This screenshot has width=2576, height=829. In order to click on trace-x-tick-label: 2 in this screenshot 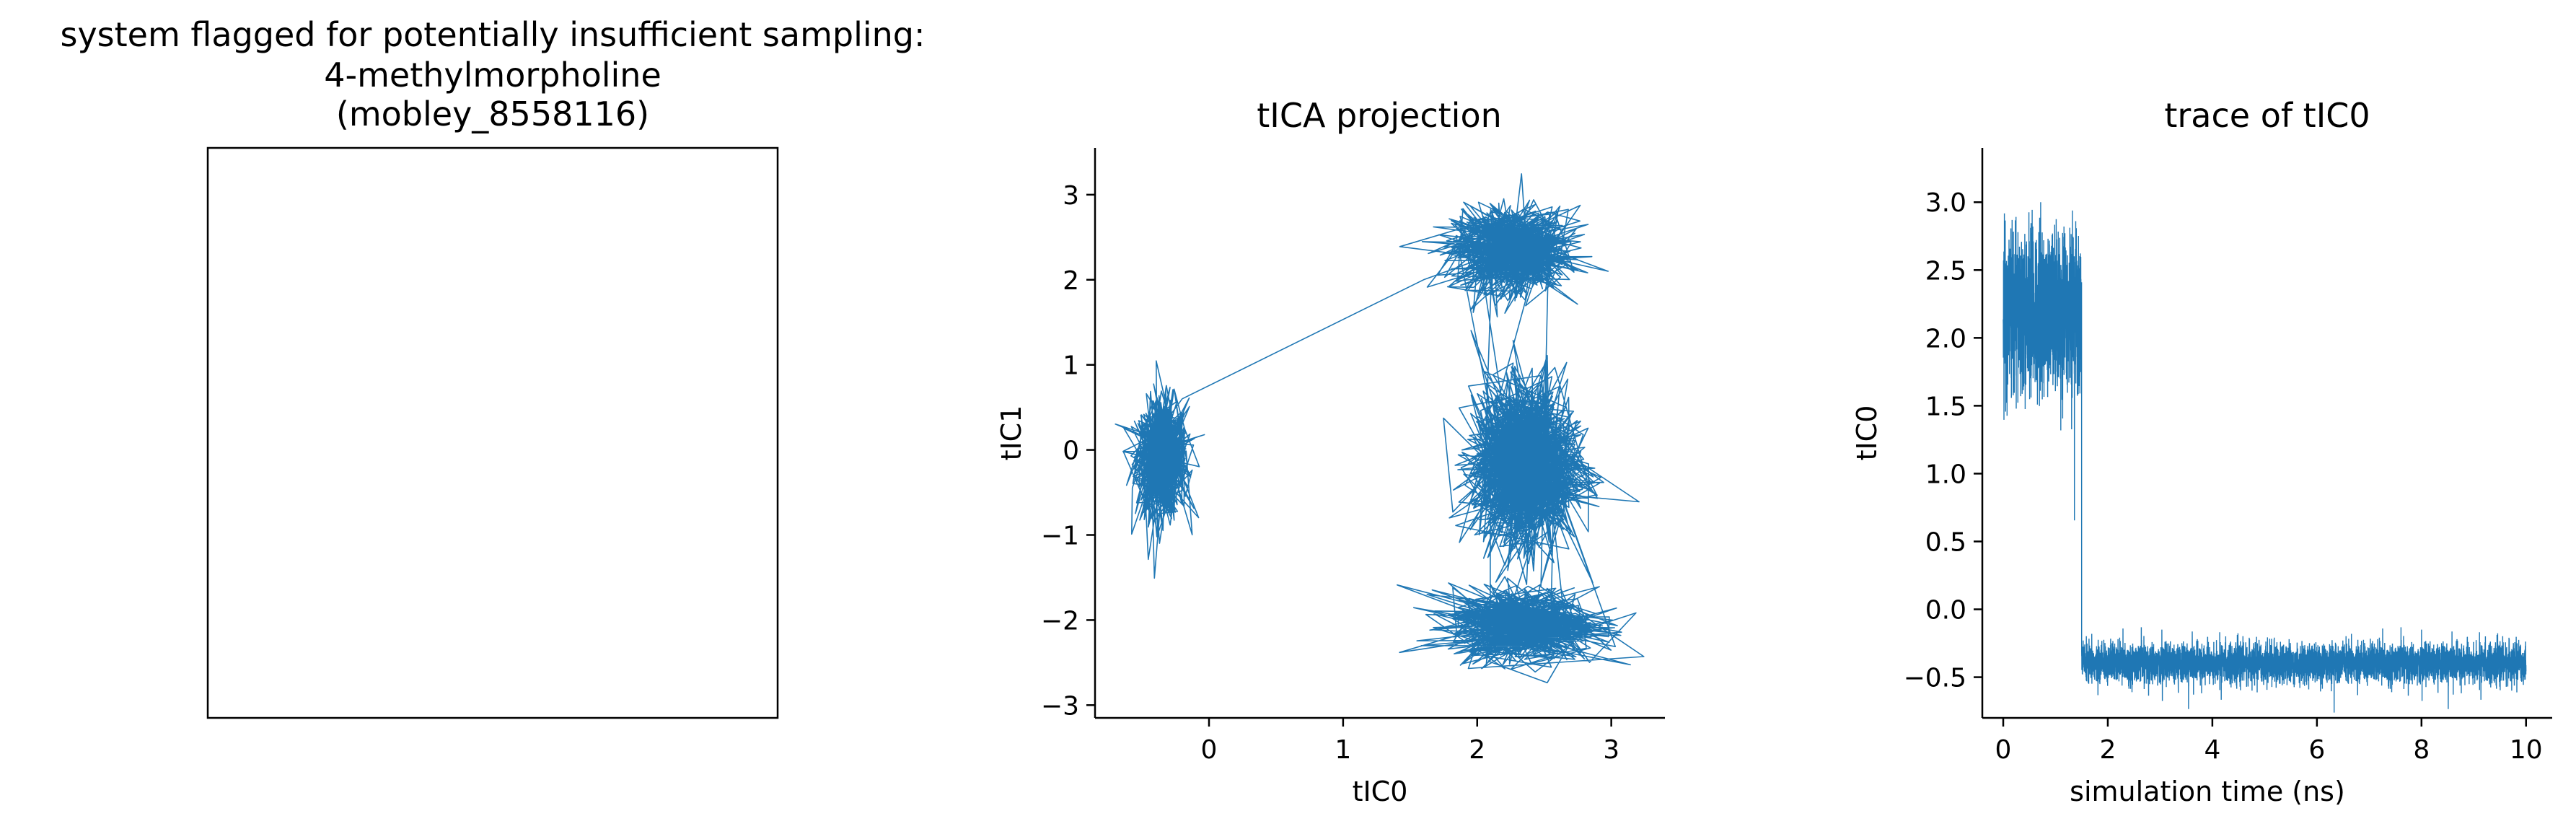, I will do `click(2107, 750)`.